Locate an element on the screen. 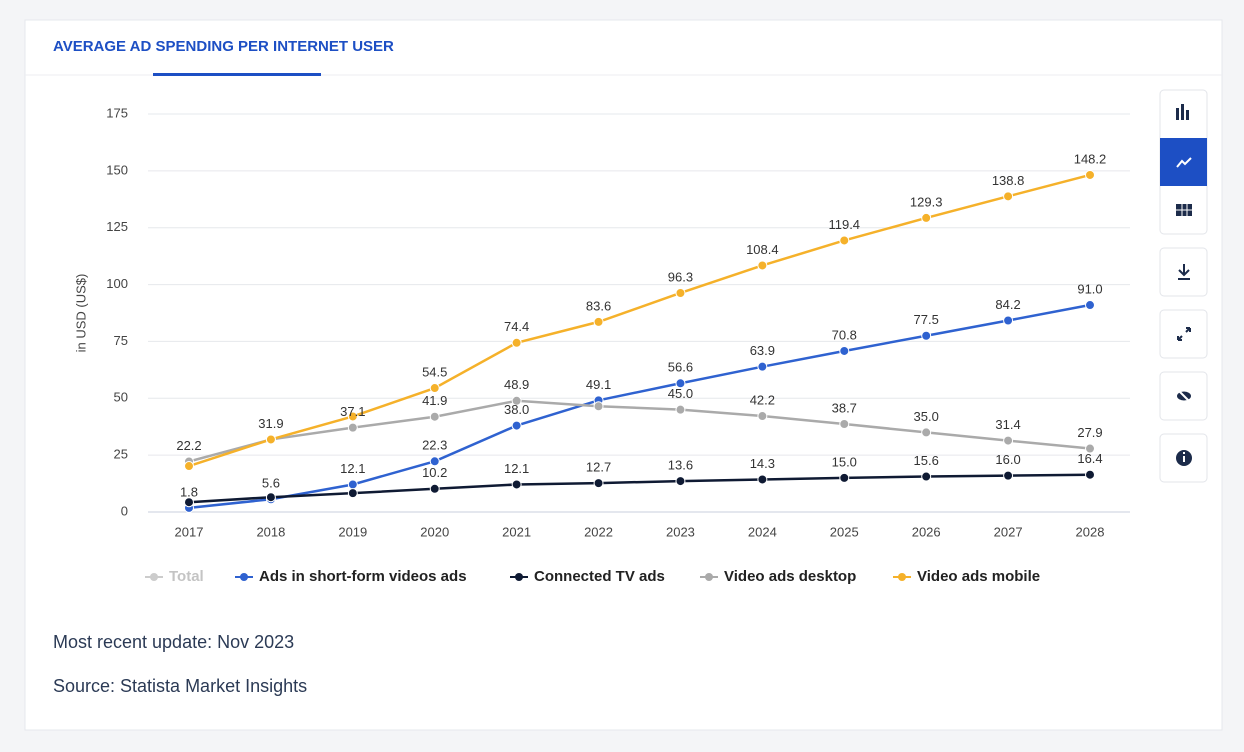 This screenshot has height=752, width=1244. data-label: 84.2 is located at coordinates (1007, 304).